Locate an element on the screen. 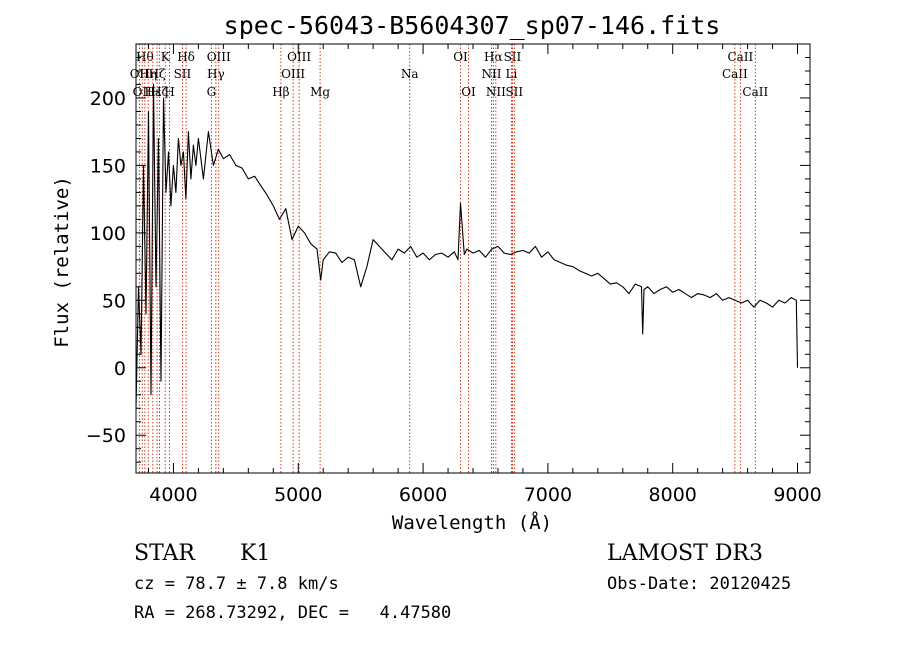 Image resolution: width=900 pixels, height=649 pixels. x-tick-label: 7000 is located at coordinates (548, 495).